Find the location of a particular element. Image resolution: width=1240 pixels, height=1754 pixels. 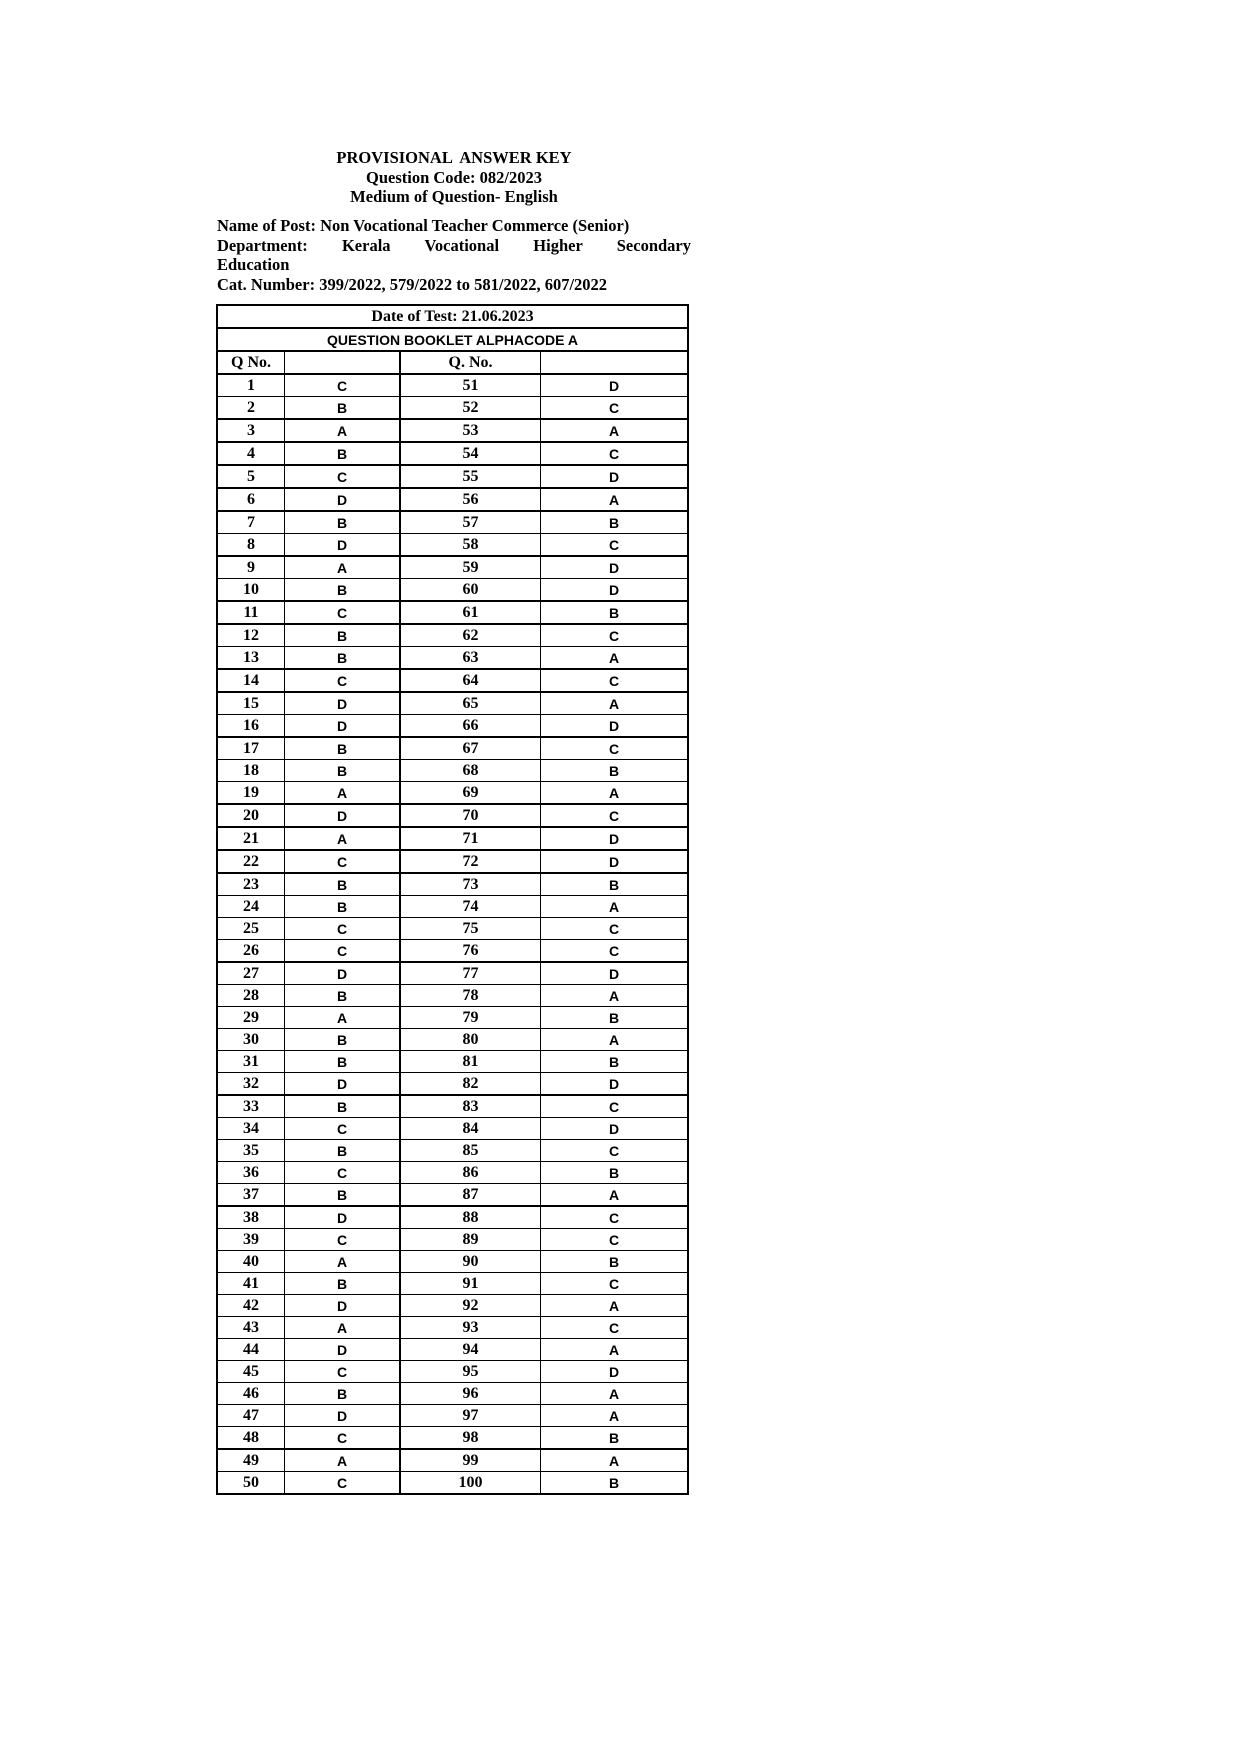

question-number: 98 is located at coordinates (470, 1438).